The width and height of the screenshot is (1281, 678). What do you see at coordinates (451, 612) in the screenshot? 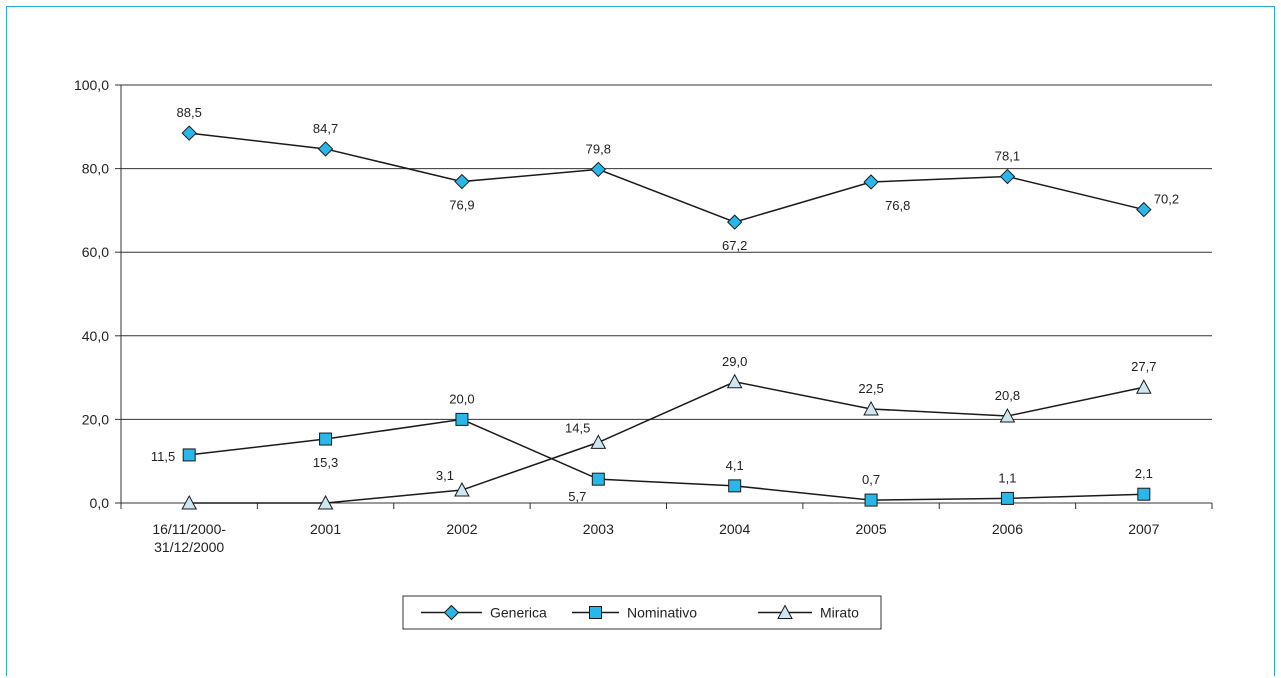
I see `legend-generica-marker` at bounding box center [451, 612].